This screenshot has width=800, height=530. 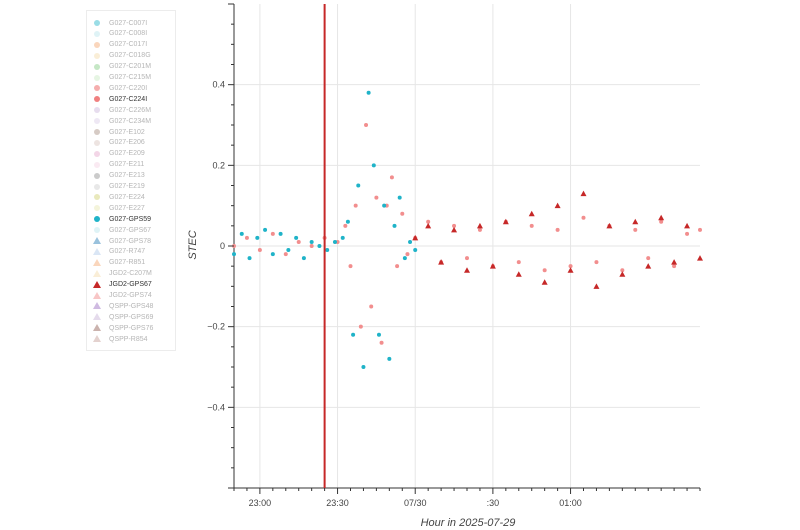 What do you see at coordinates (130, 67) in the screenshot?
I see `legend-label: G027-C201M` at bounding box center [130, 67].